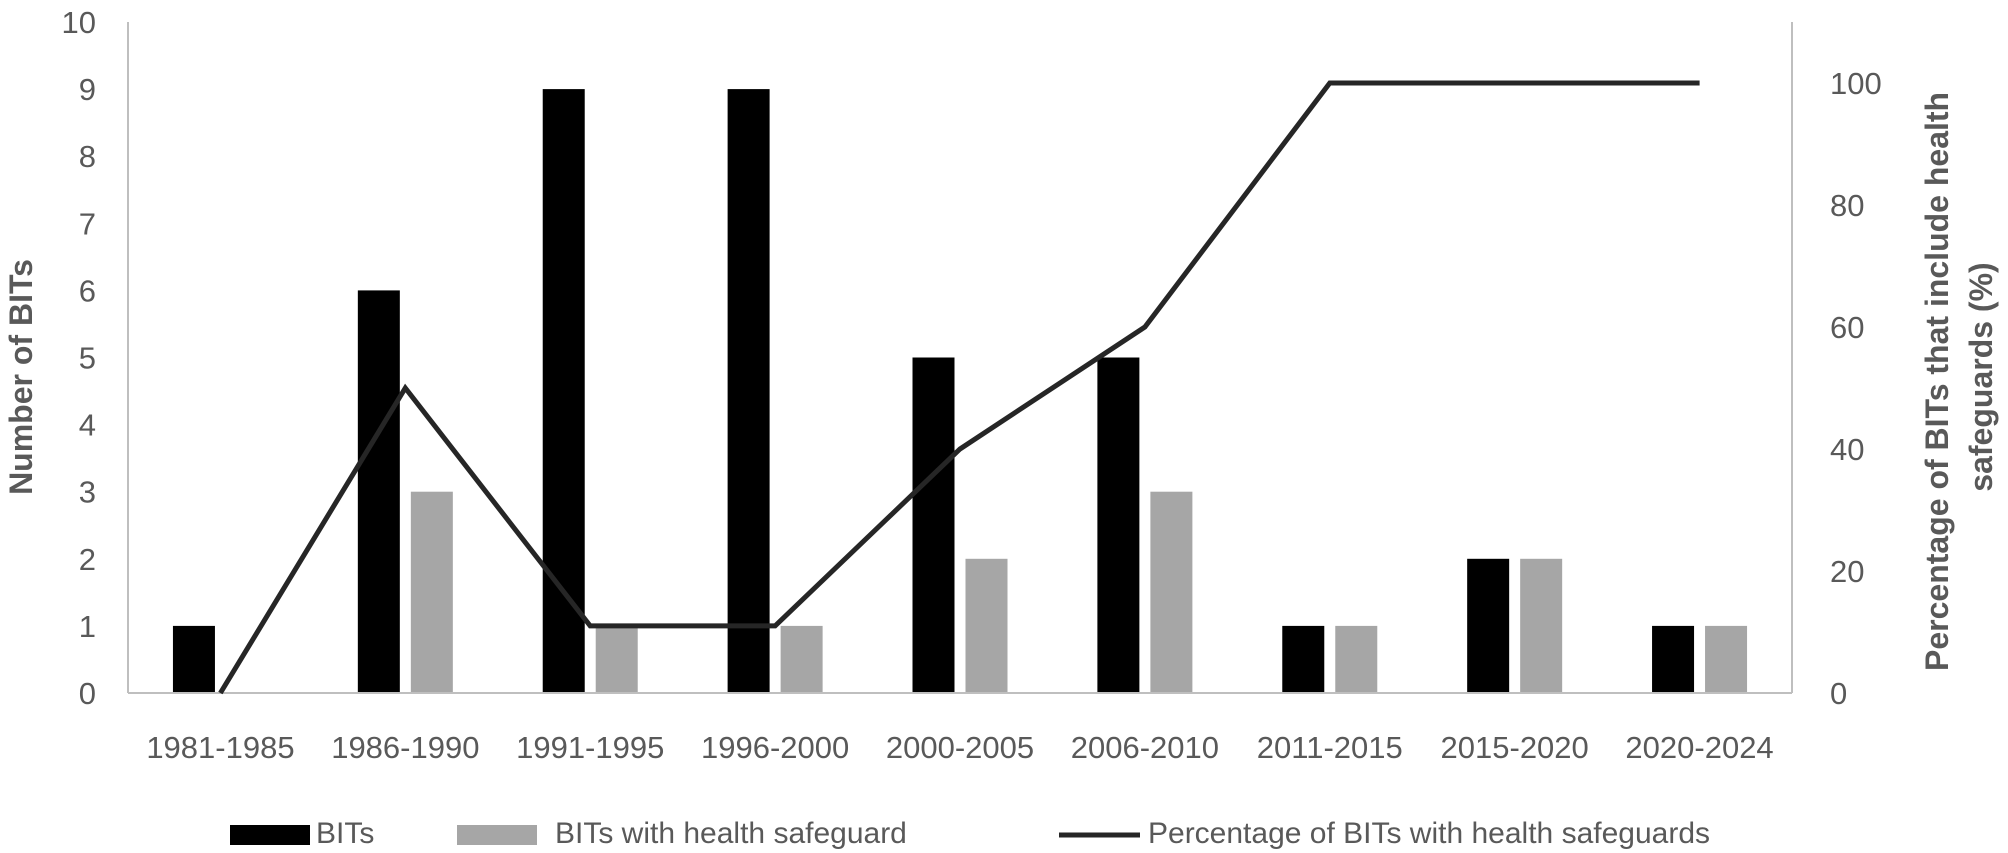 The image size is (2008, 853). What do you see at coordinates (87, 156) in the screenshot?
I see `y-left-tick-label: 8` at bounding box center [87, 156].